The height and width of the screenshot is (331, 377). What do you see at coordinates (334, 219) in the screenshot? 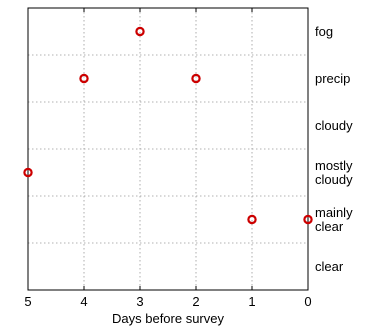
I see `y-category-label: mainly clear` at bounding box center [334, 219].